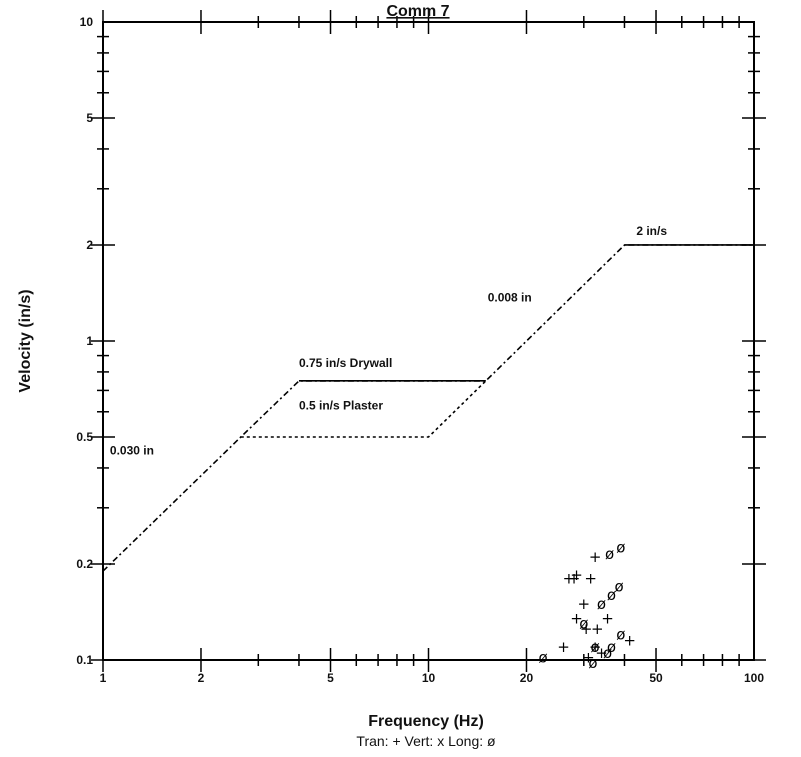 The height and width of the screenshot is (757, 801). Describe the element at coordinates (754, 678) in the screenshot. I see `x-tick-label: 100` at that location.